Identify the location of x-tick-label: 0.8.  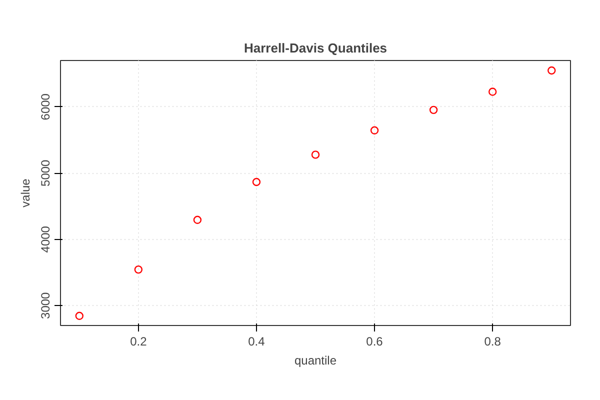
(493, 341).